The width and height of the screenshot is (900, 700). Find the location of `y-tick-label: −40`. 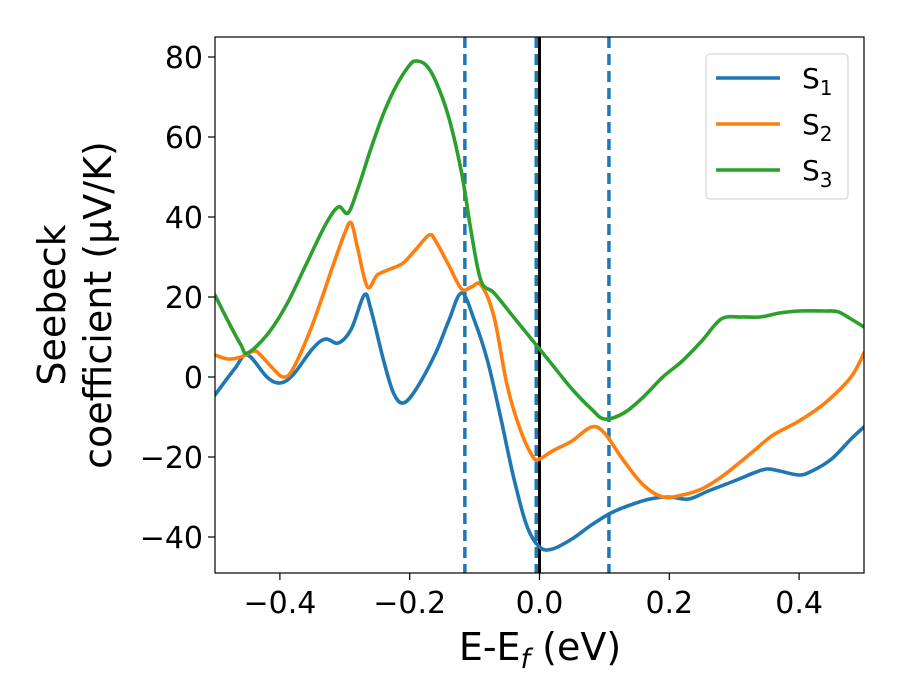

y-tick-label: −40 is located at coordinates (171, 538).